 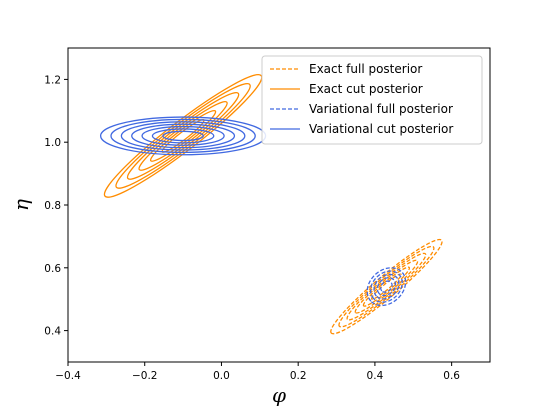 What do you see at coordinates (279, 395) in the screenshot?
I see `x-axis-label: φ` at bounding box center [279, 395].